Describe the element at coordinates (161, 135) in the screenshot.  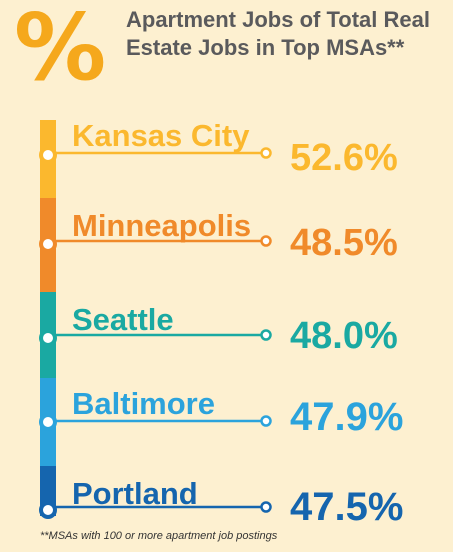
I see `city-label-kansas-city: Kansas City` at that location.